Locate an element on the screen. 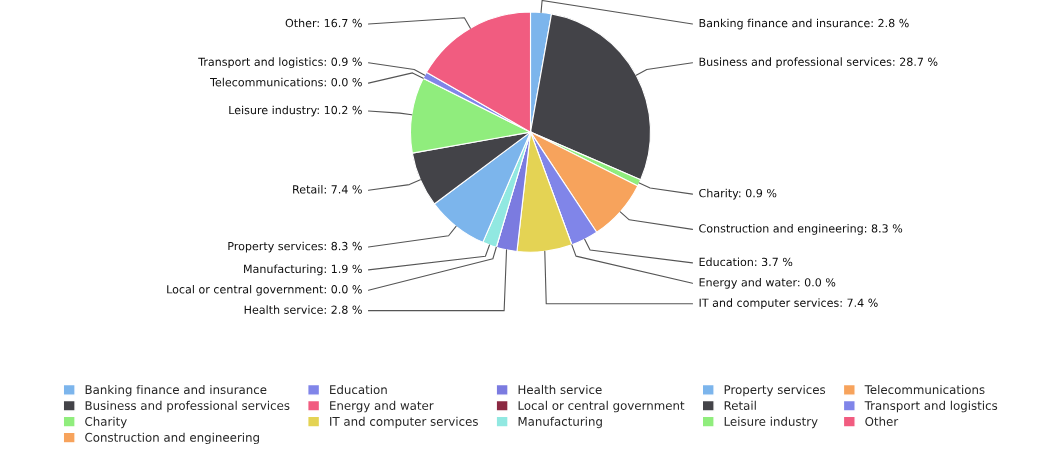 This screenshot has width=1061, height=457. data-label: Business and professional services: 28.7 % is located at coordinates (818, 63).